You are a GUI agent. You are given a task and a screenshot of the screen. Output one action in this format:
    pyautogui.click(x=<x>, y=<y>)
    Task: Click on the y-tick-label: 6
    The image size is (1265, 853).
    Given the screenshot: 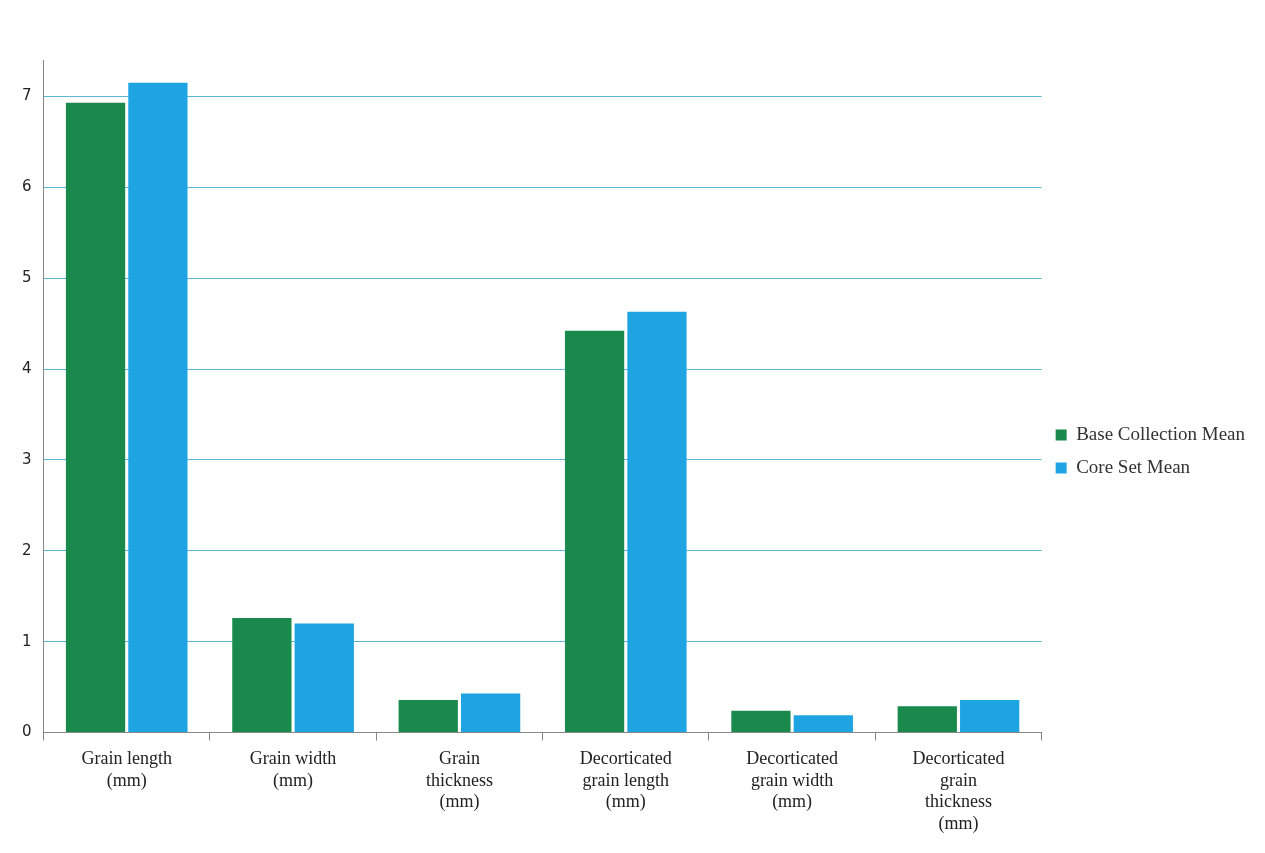 What is the action you would take?
    pyautogui.click(x=27, y=186)
    